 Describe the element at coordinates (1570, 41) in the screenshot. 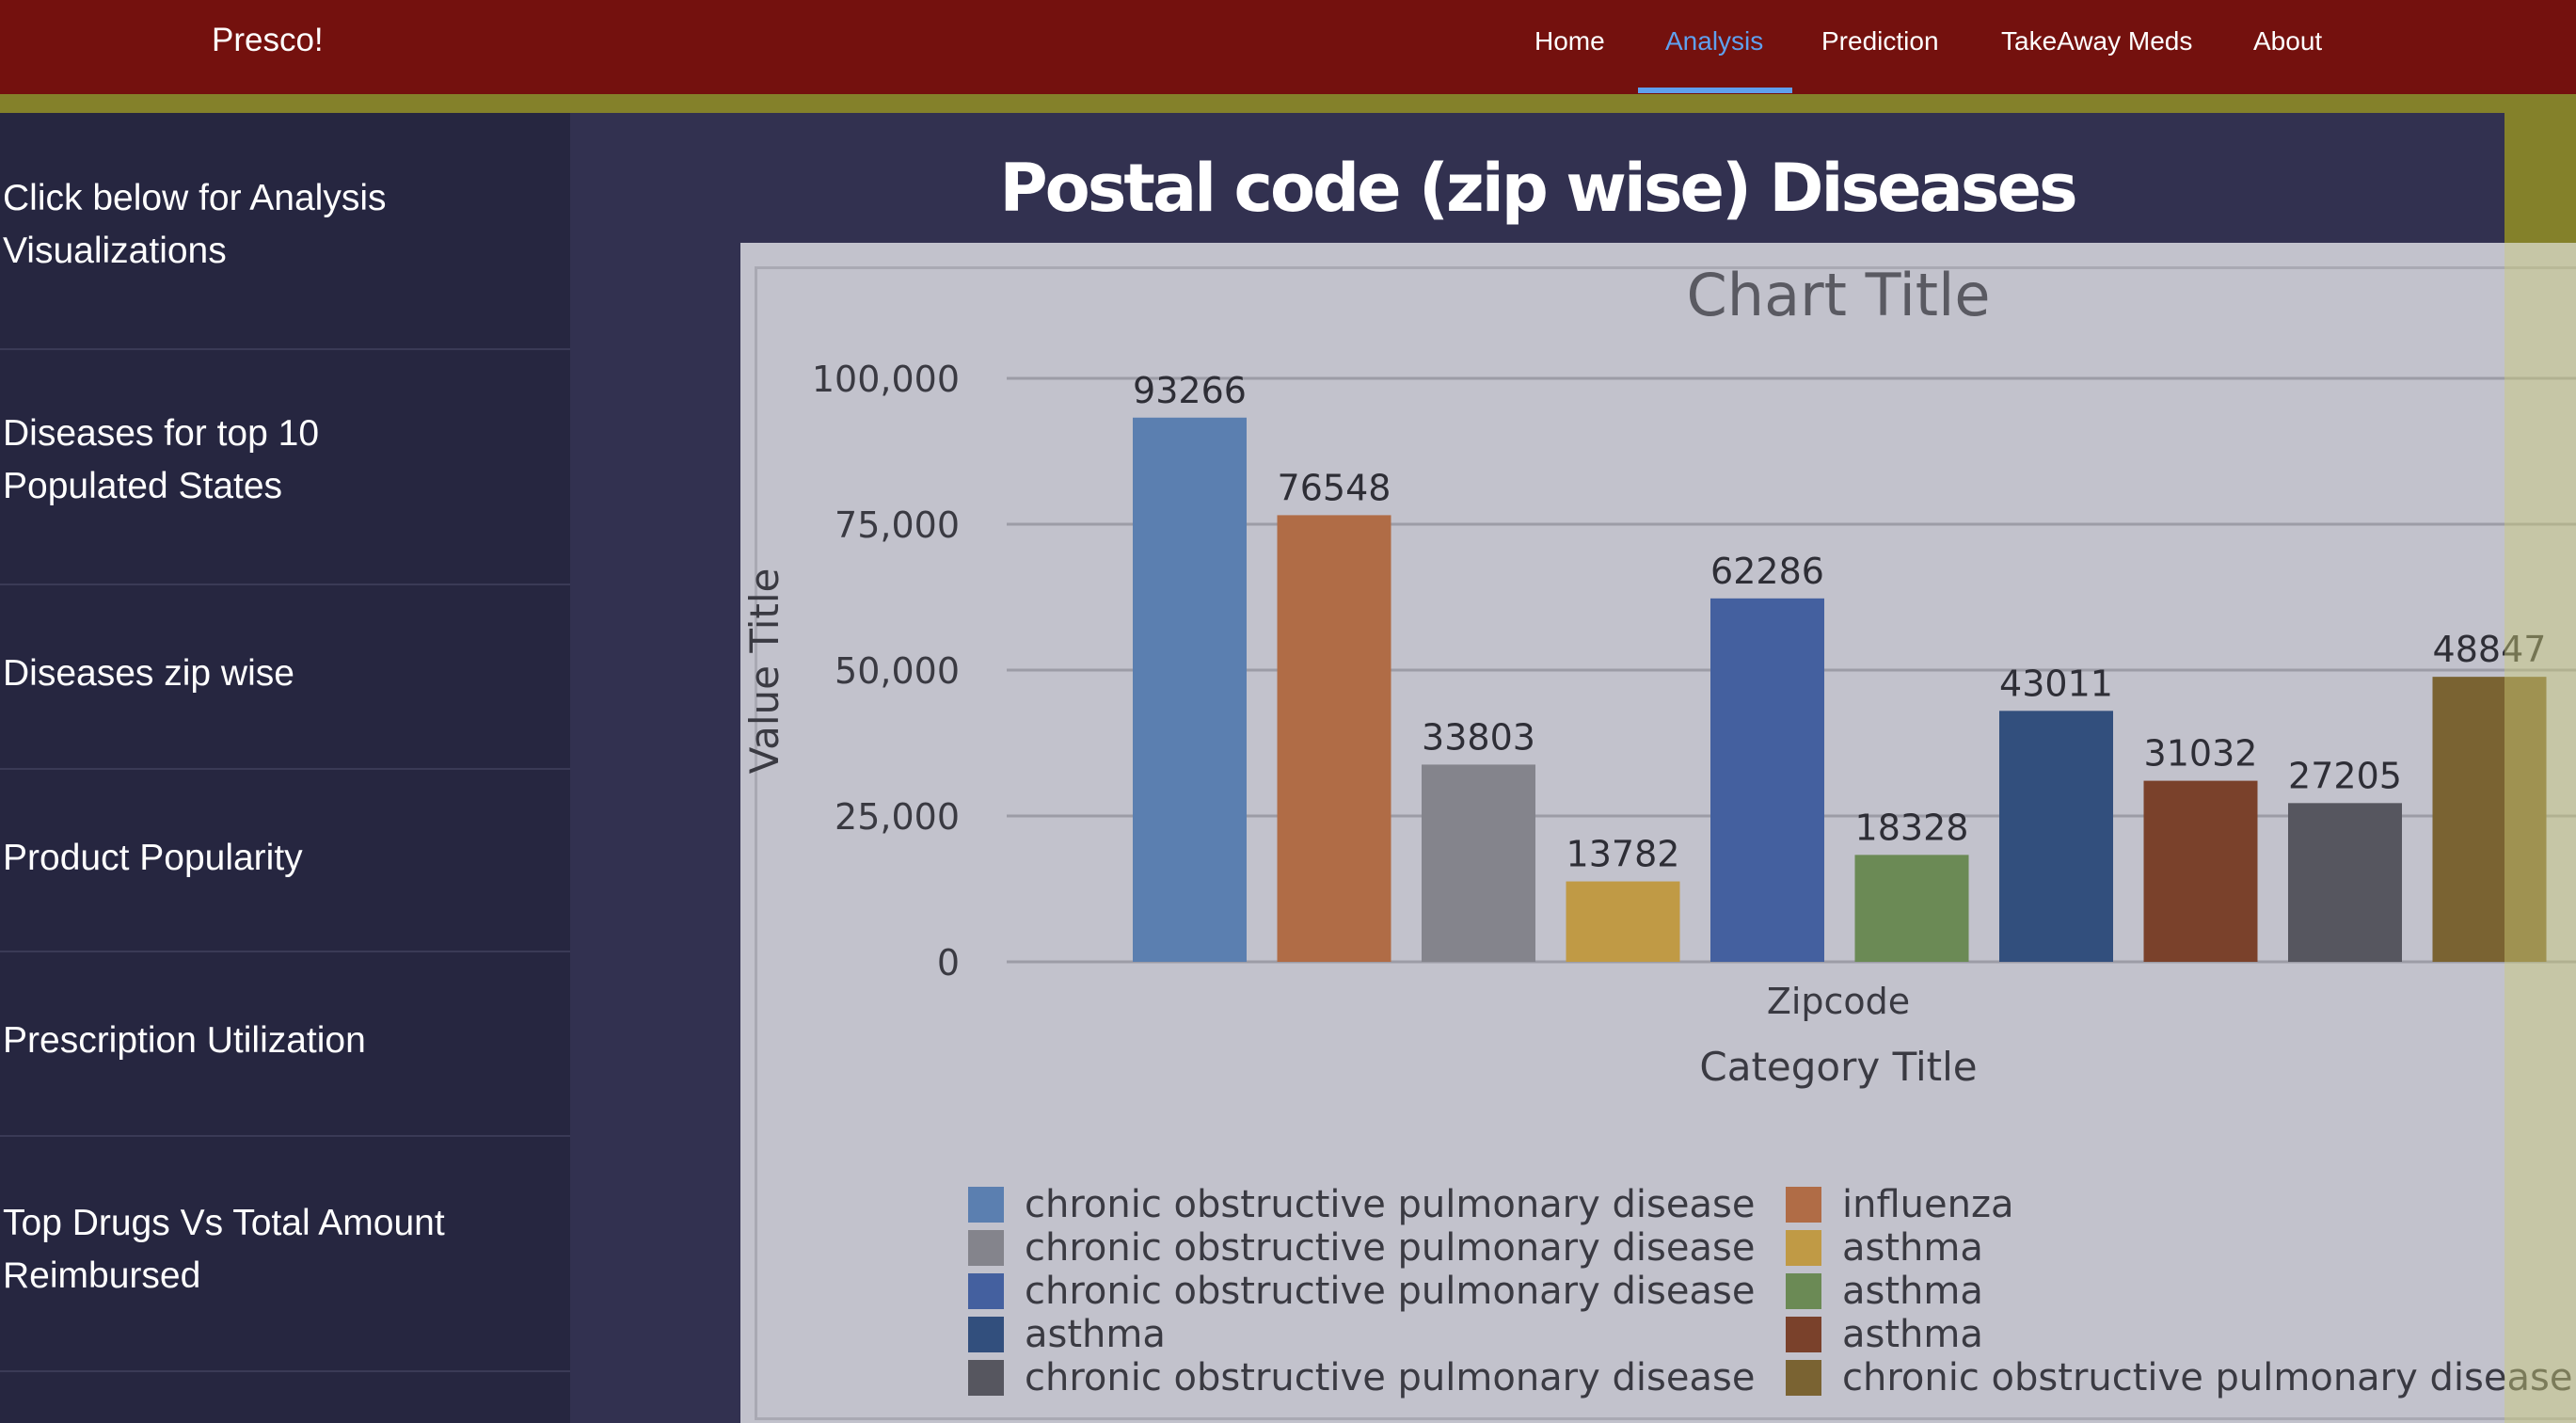

I see `nav-home: Home` at that location.